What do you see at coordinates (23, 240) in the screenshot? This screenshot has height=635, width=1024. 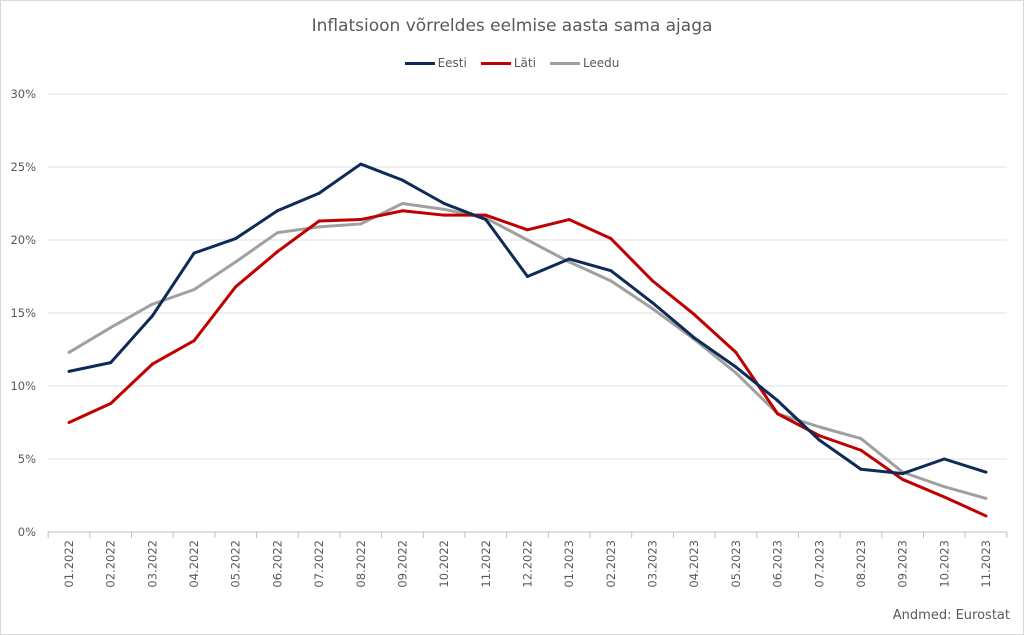 I see `y-tick-label: 20%` at bounding box center [23, 240].